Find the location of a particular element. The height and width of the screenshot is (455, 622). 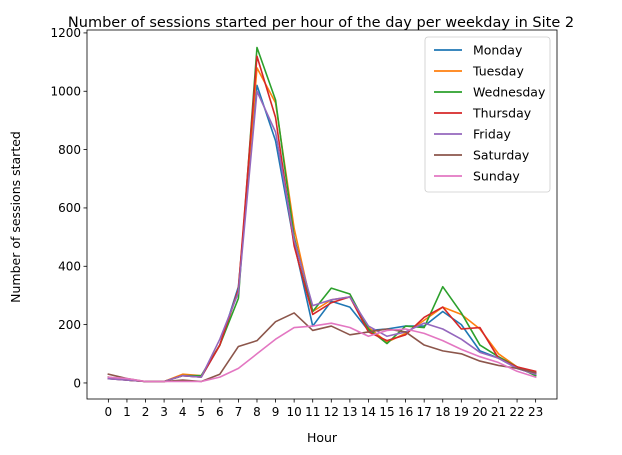

x-tick-label: 21 is located at coordinates (498, 412).